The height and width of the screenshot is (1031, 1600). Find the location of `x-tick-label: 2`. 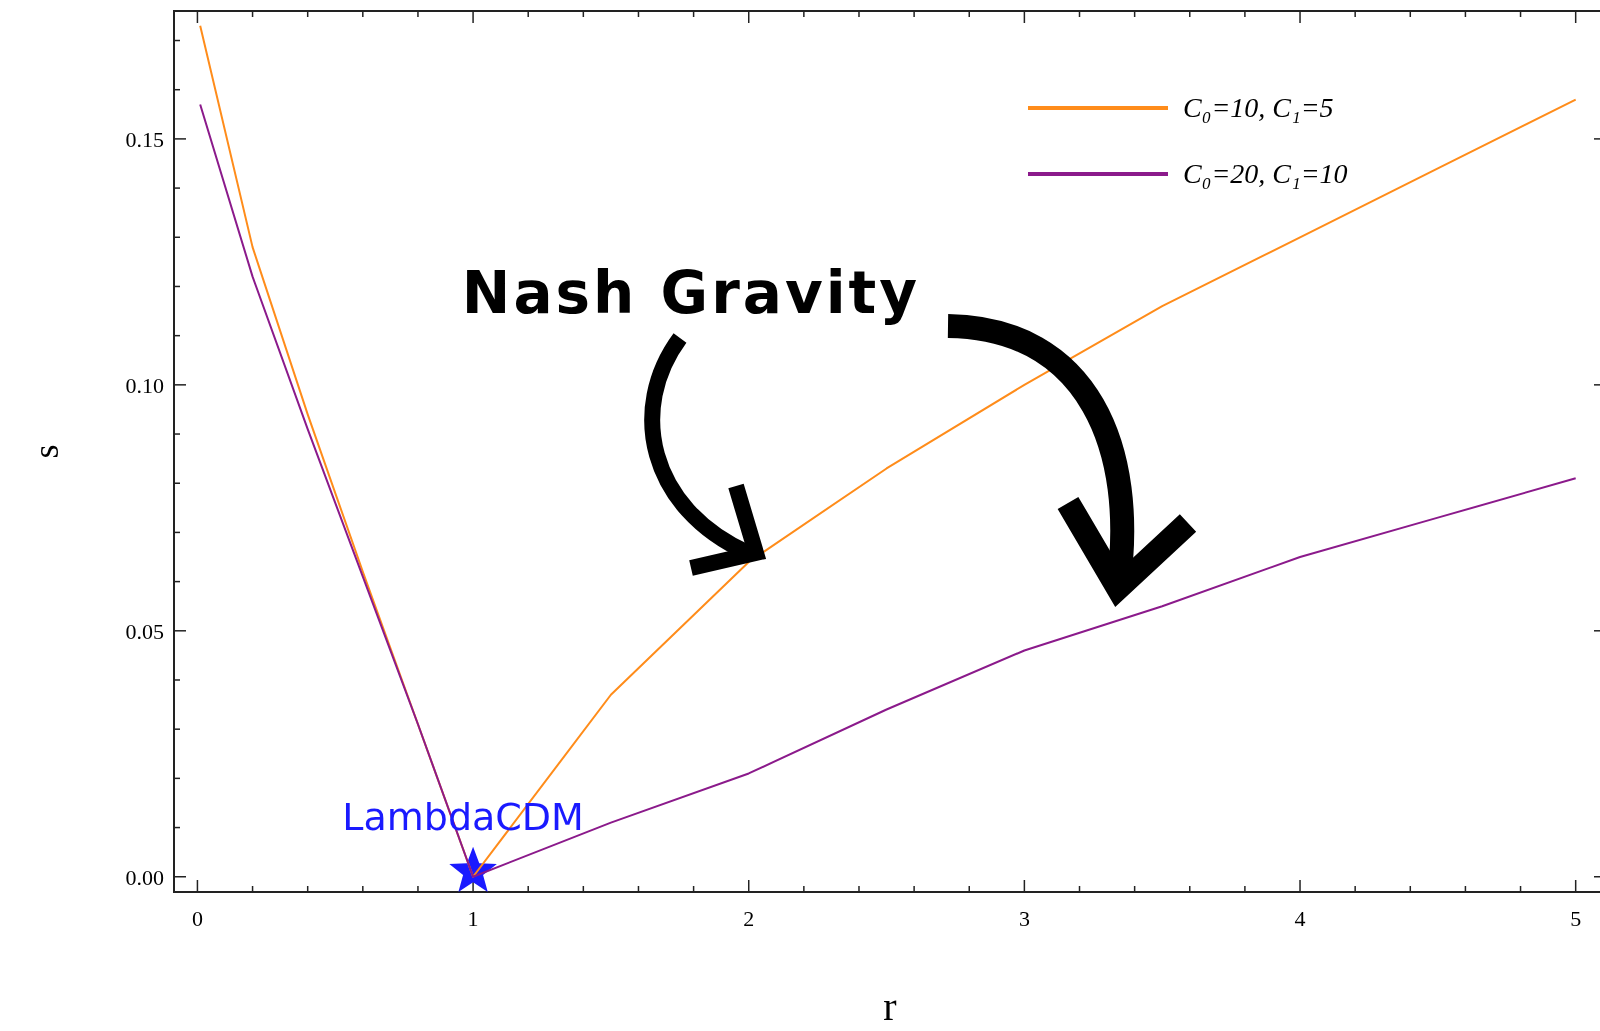

x-tick-label: 2 is located at coordinates (749, 918).